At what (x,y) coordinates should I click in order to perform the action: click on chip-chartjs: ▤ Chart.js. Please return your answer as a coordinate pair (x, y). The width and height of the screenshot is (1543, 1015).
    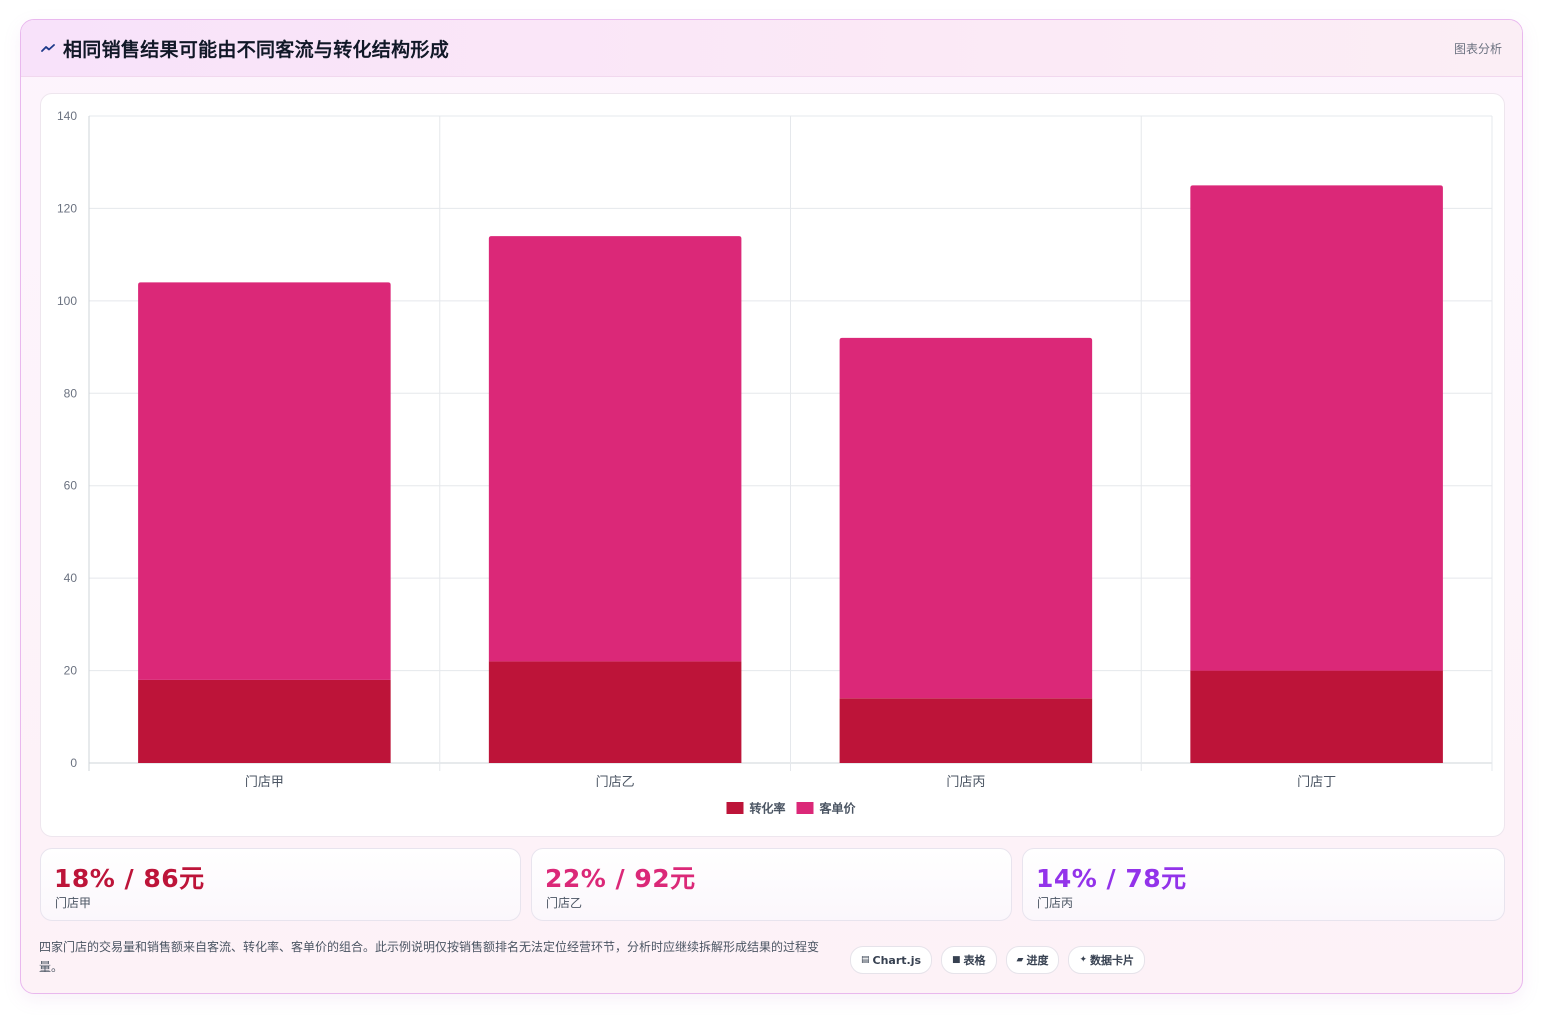
    Looking at the image, I should click on (891, 960).